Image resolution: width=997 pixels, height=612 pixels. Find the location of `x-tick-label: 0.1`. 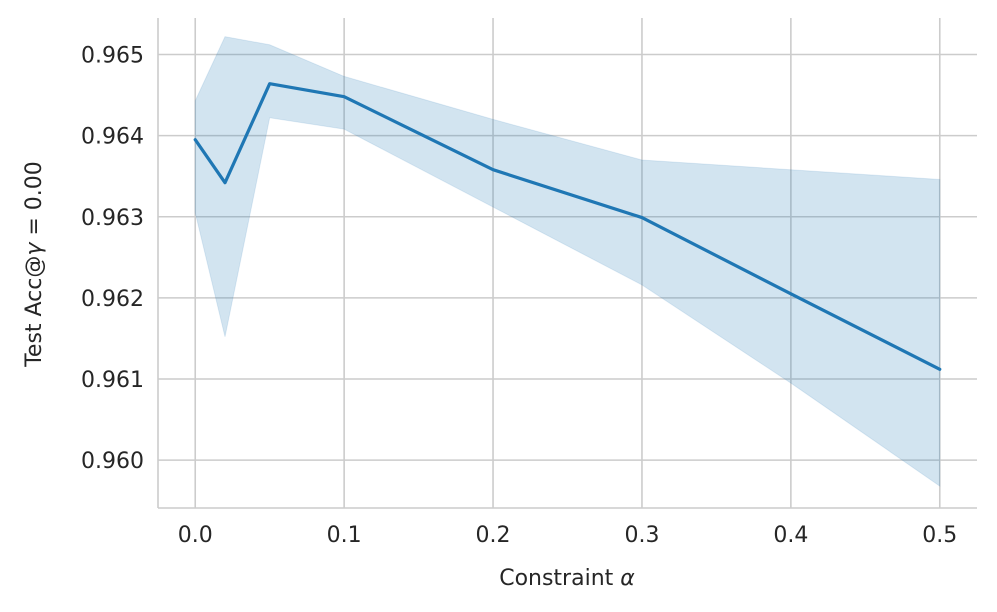

x-tick-label: 0.1 is located at coordinates (344, 535).